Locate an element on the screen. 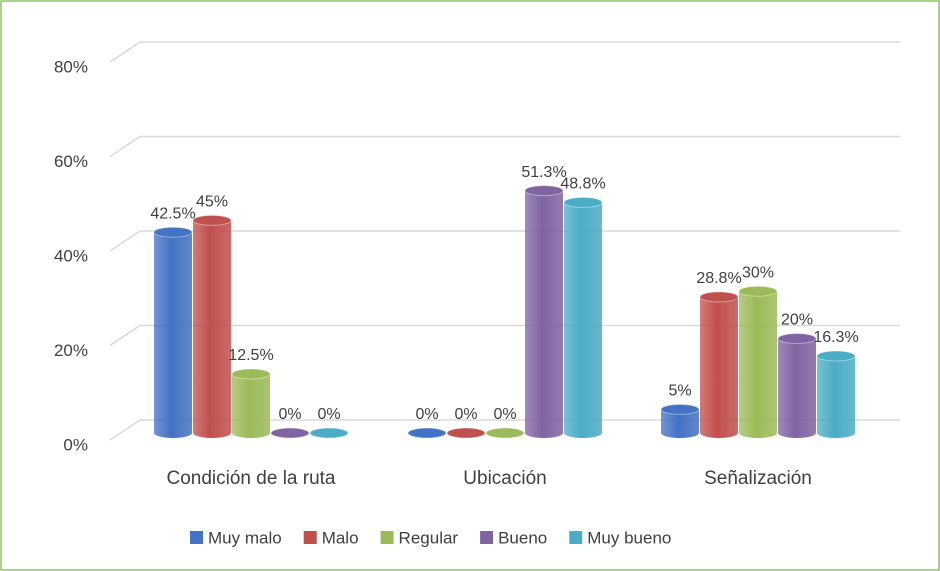 The width and height of the screenshot is (940, 571). data-label: 16.3% is located at coordinates (835, 337).